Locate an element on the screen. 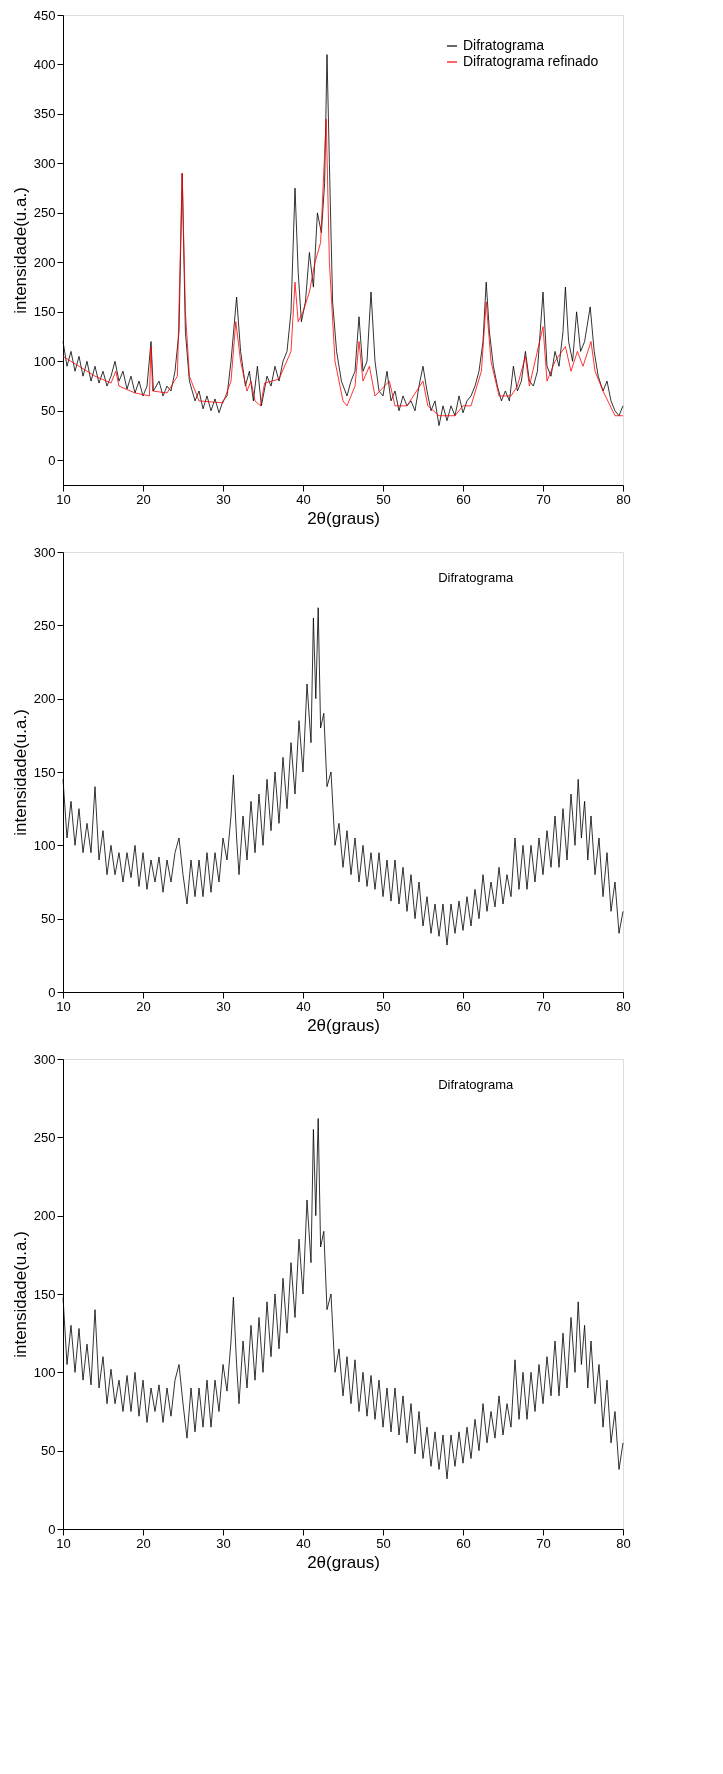  legend-label: Difratograma is located at coordinates (504, 45).